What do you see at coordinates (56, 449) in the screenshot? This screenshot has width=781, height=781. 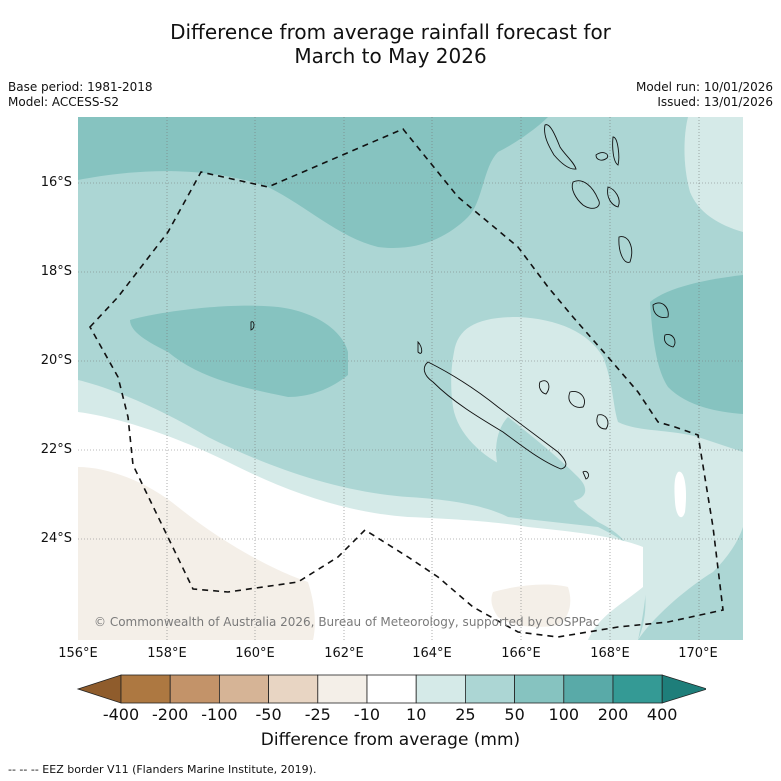 I see `lat-label-22s: 22°S` at bounding box center [56, 449].